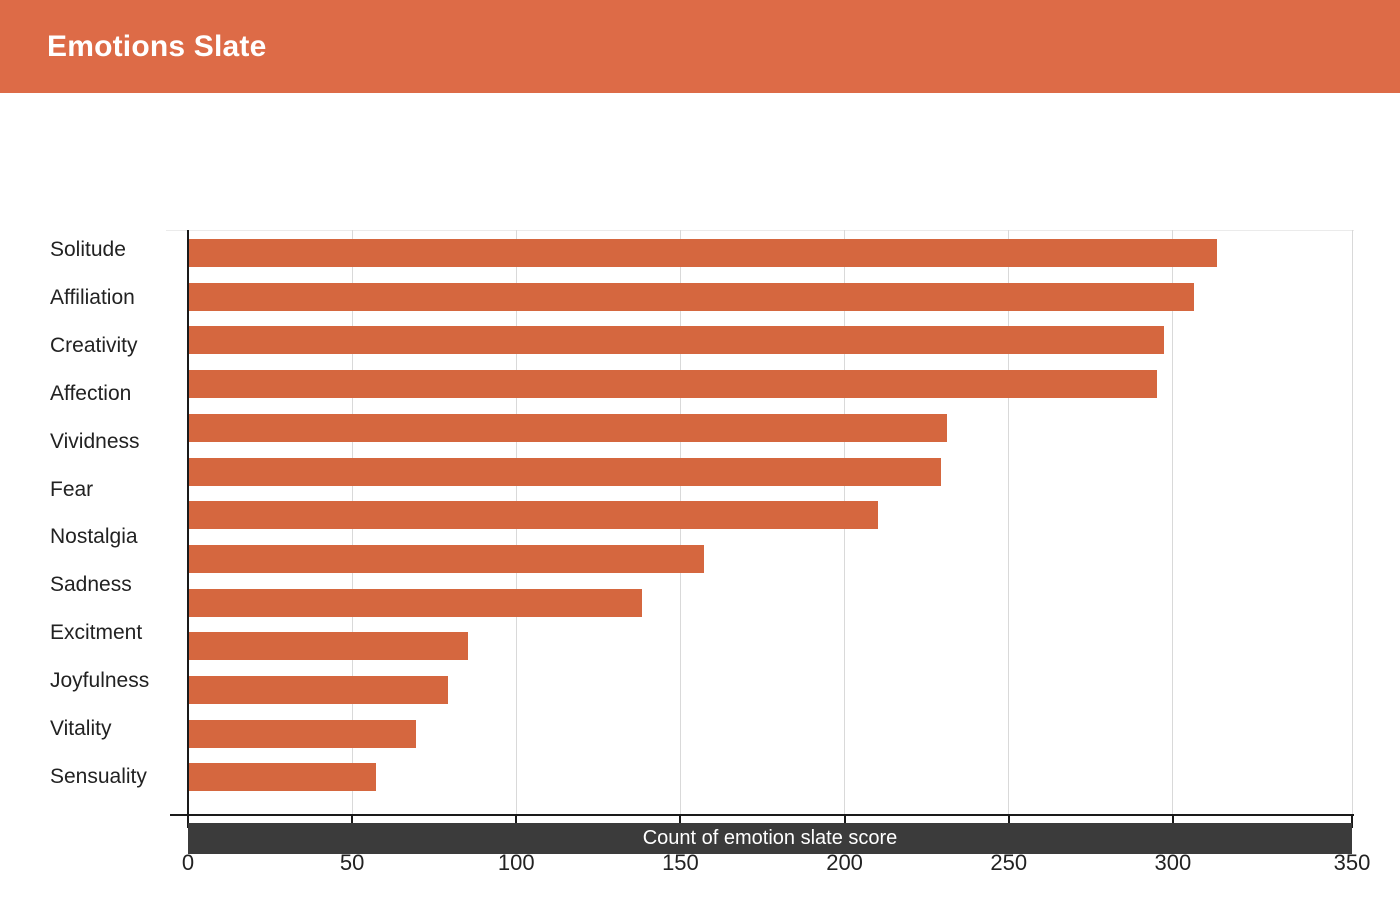 This screenshot has height=908, width=1400. I want to click on category-label-fear: Fear, so click(72, 489).